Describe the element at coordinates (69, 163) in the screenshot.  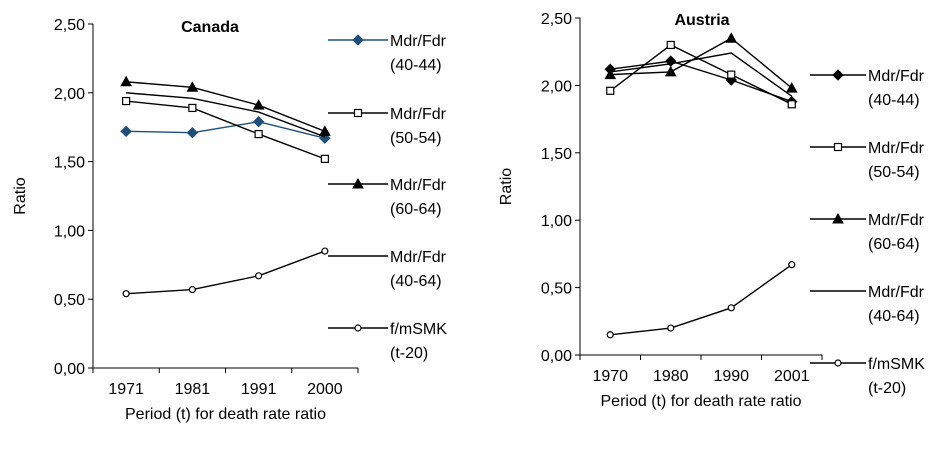
I see `y-tick-label: 1,50` at that location.